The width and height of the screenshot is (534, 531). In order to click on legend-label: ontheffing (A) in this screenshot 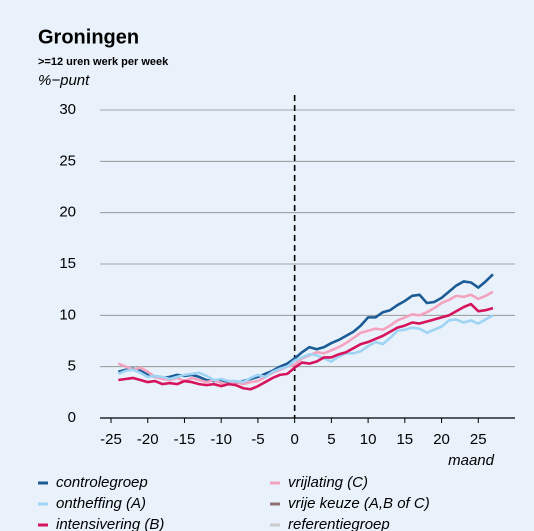, I will do `click(101, 503)`.